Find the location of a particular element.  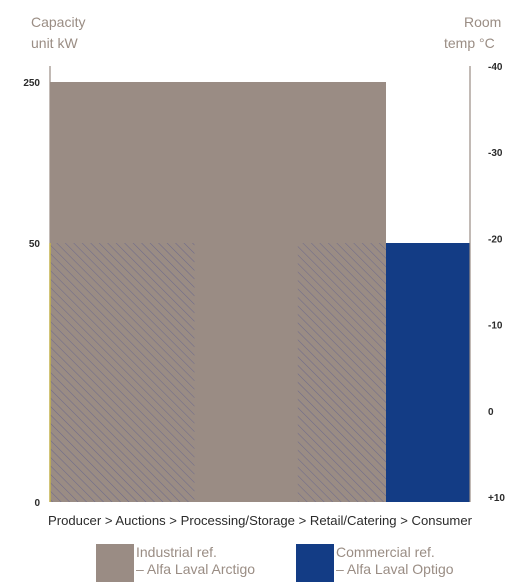

left-tick-label: 0 is located at coordinates (37, 503).